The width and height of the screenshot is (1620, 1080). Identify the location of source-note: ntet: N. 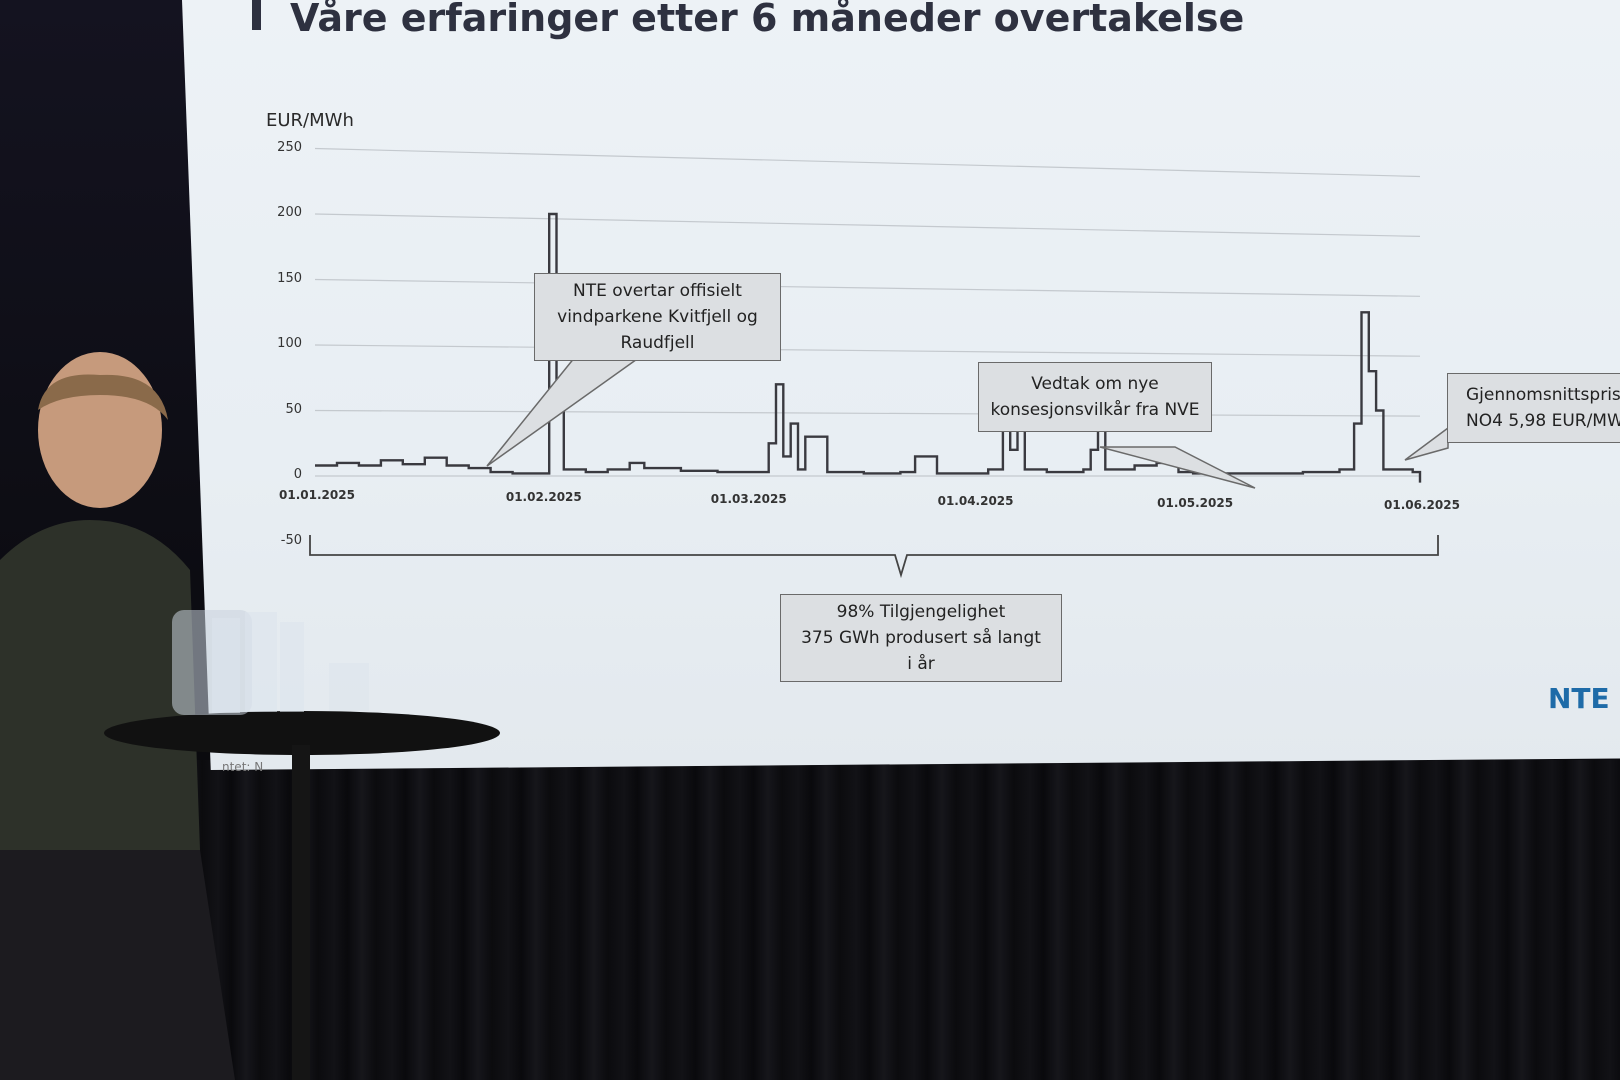
(243, 767).